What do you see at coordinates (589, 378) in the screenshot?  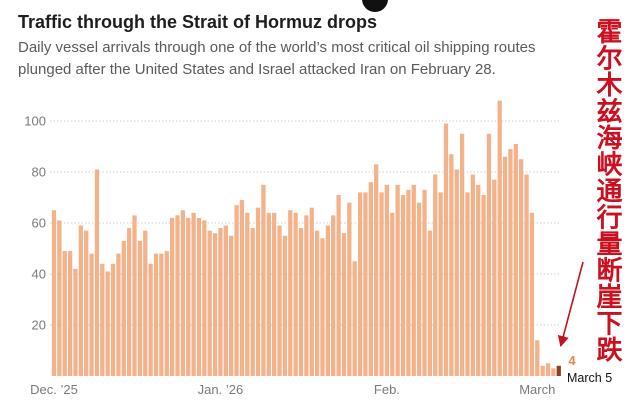 I see `annotation-date-label: March 5` at bounding box center [589, 378].